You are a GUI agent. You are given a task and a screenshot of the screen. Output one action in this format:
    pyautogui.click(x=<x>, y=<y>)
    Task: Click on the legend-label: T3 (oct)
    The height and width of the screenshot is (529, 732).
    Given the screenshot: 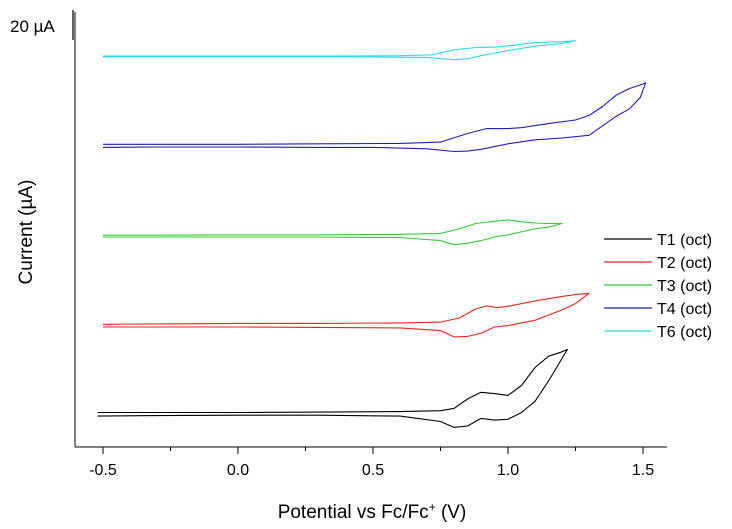 What is the action you would take?
    pyautogui.click(x=684, y=286)
    